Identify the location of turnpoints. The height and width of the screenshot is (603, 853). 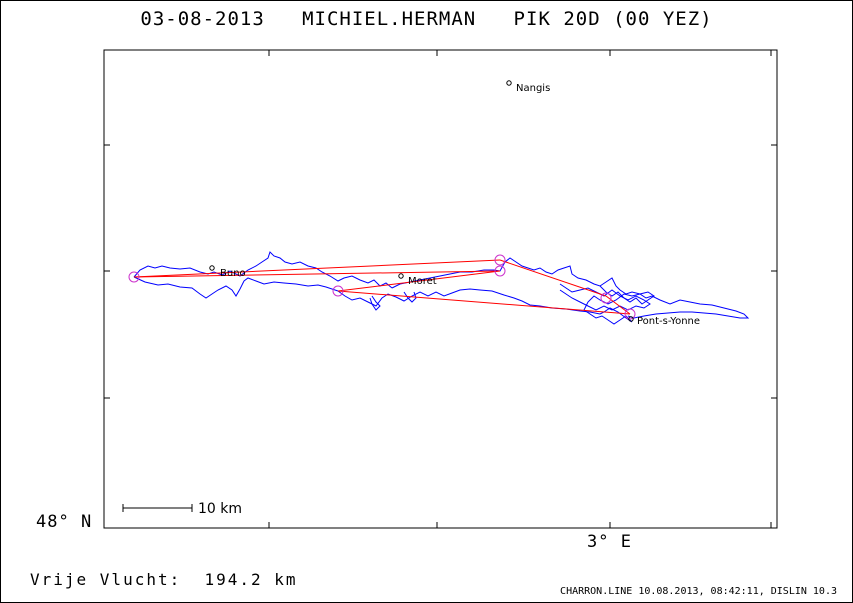
(382, 287).